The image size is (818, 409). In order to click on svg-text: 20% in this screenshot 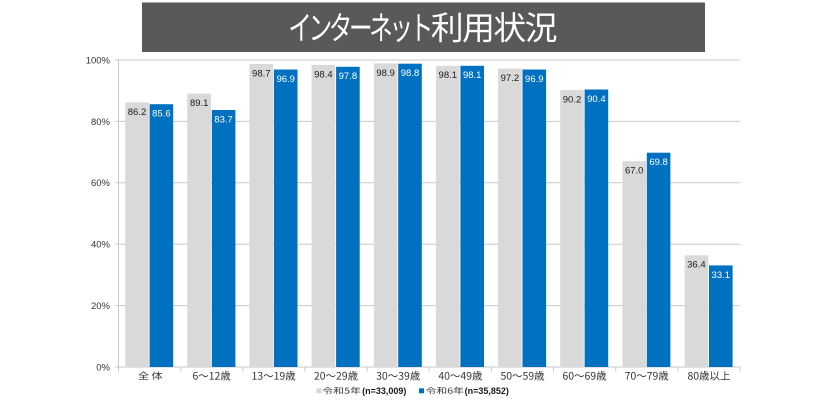, I will do `click(101, 306)`.